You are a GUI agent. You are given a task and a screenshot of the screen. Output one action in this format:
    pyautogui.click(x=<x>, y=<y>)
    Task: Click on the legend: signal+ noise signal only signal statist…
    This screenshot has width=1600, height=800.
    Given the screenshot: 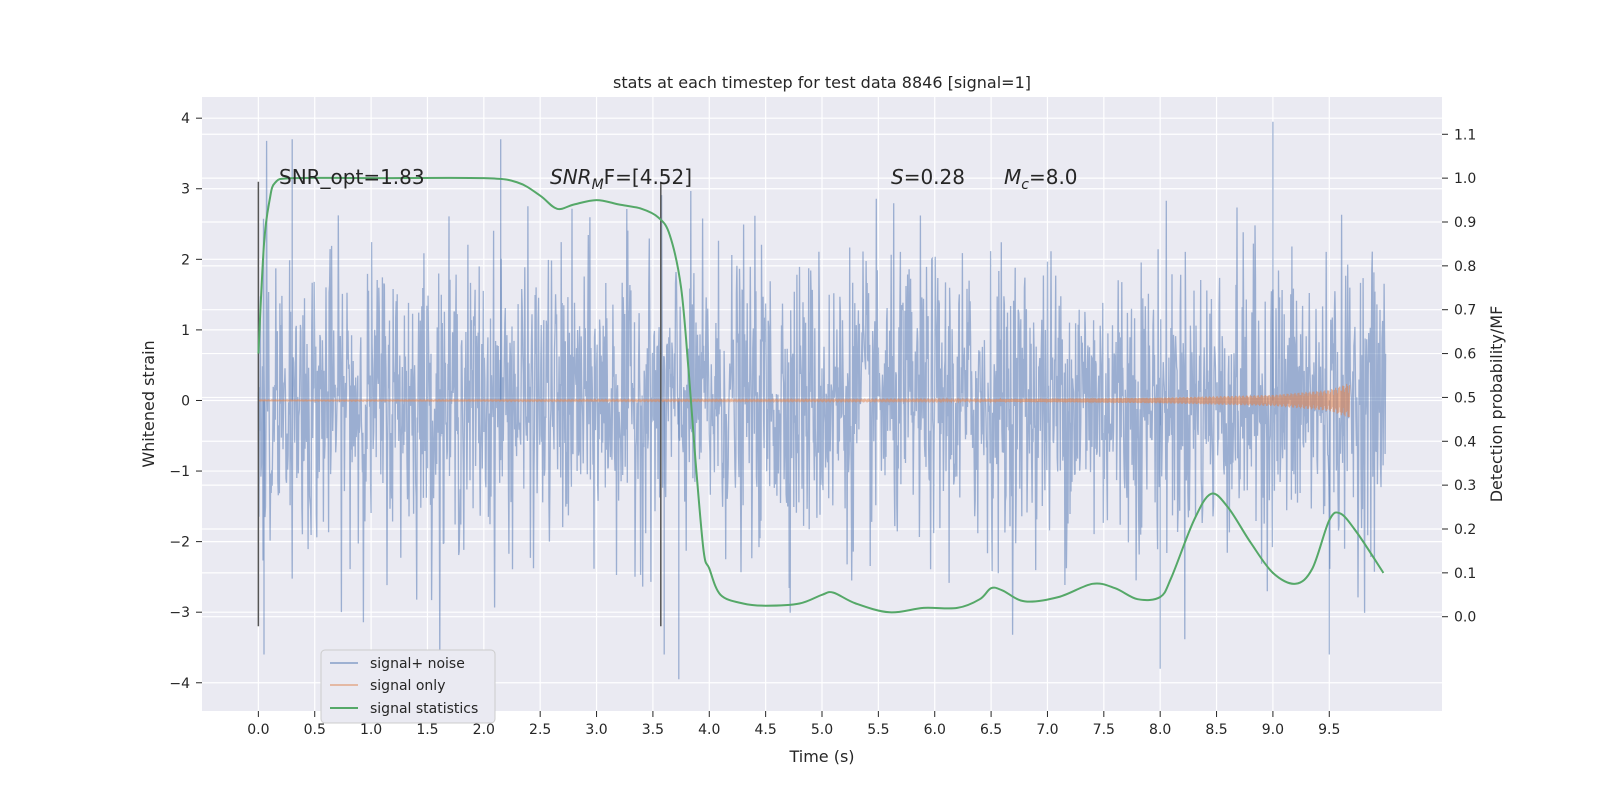 What is the action you would take?
    pyautogui.click(x=408, y=686)
    